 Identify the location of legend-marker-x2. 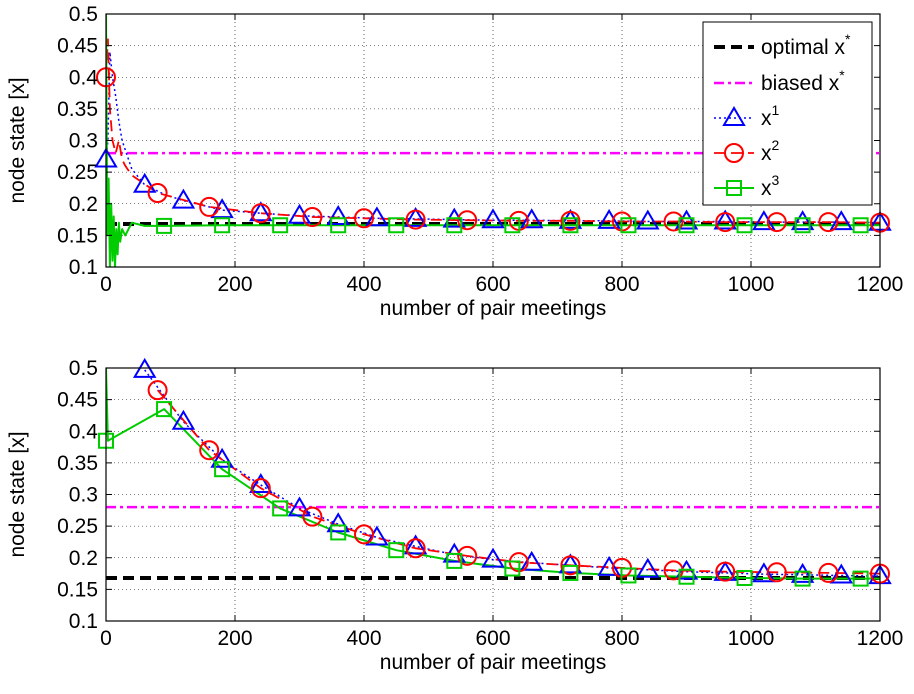
(734, 153).